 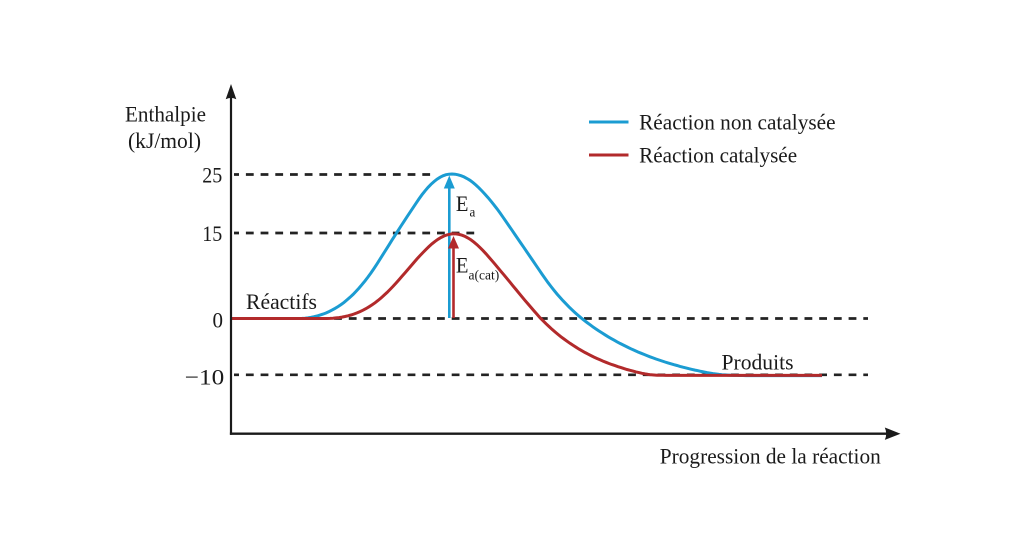 I want to click on svg-text: a(cat), so click(x=484, y=276).